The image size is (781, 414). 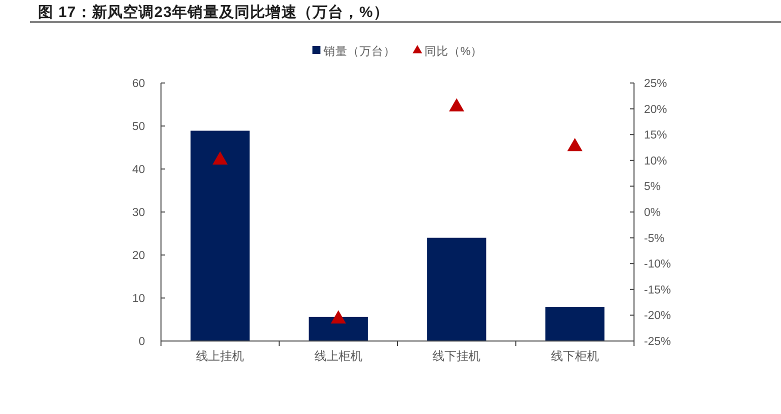 What do you see at coordinates (654, 238) in the screenshot?
I see `y2-tick-label: -5%` at bounding box center [654, 238].